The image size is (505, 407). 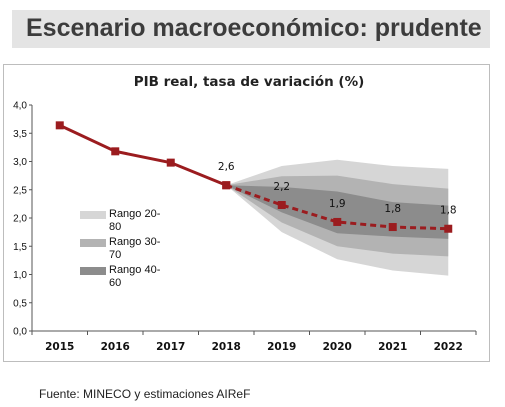 What do you see at coordinates (20, 134) in the screenshot?
I see `y-tick-label: 3,5` at bounding box center [20, 134].